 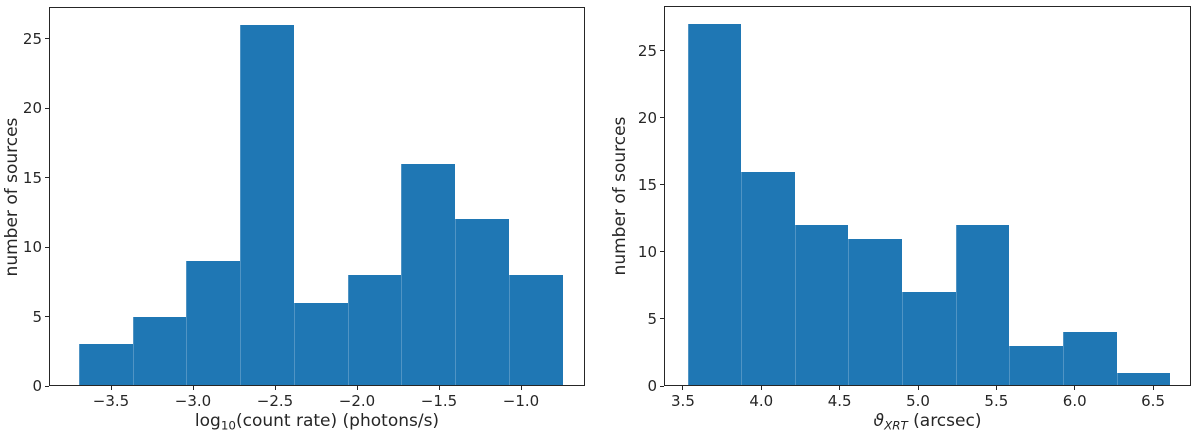 I want to click on x-tick-label: −2.0, so click(x=357, y=401).